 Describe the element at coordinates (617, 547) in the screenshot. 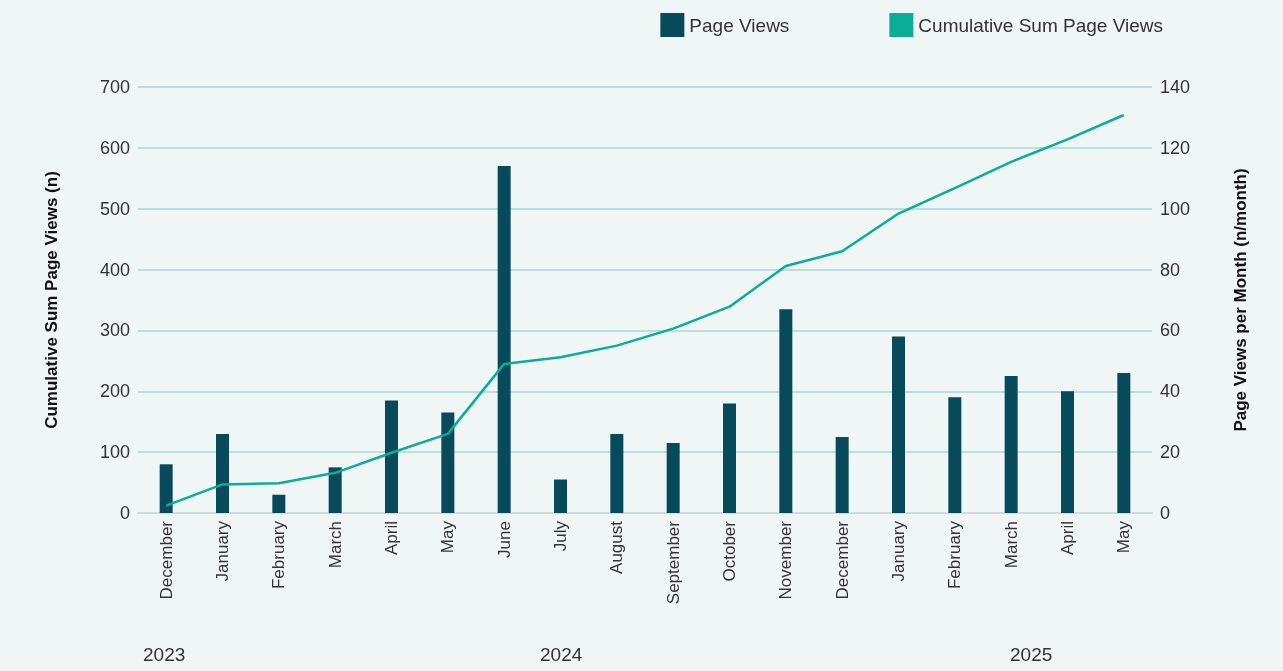

I see `x-tick-label: August` at that location.